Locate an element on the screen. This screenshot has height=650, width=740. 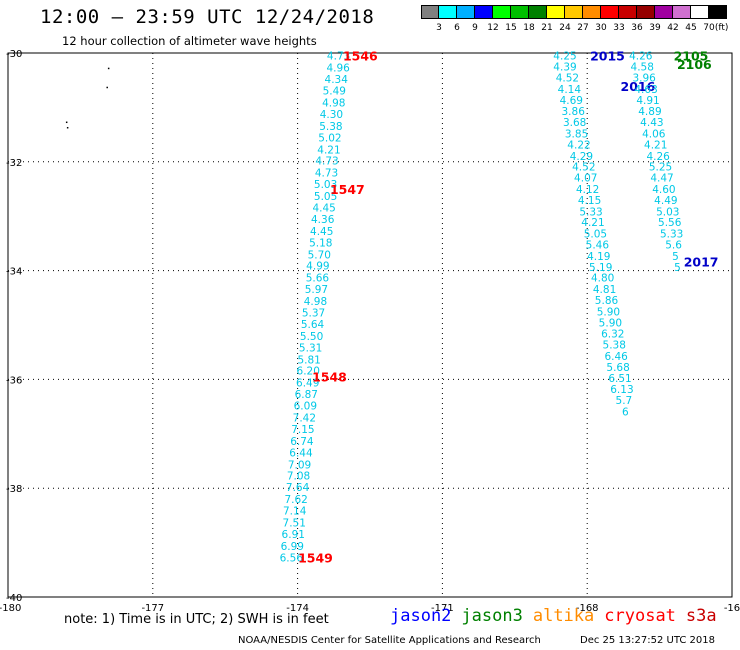
wave-height-value: 3.86 is located at coordinates (574, 112).